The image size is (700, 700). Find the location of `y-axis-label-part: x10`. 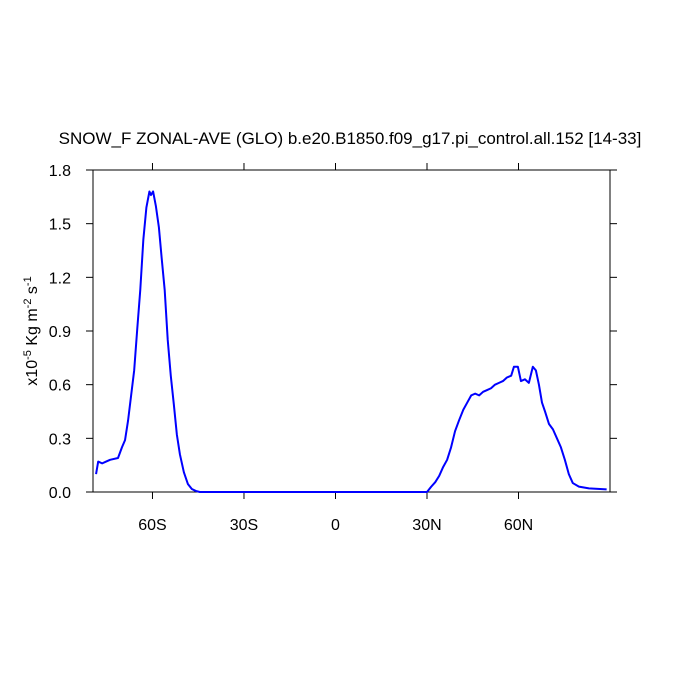

y-axis-label-part: x10 is located at coordinates (32, 373).